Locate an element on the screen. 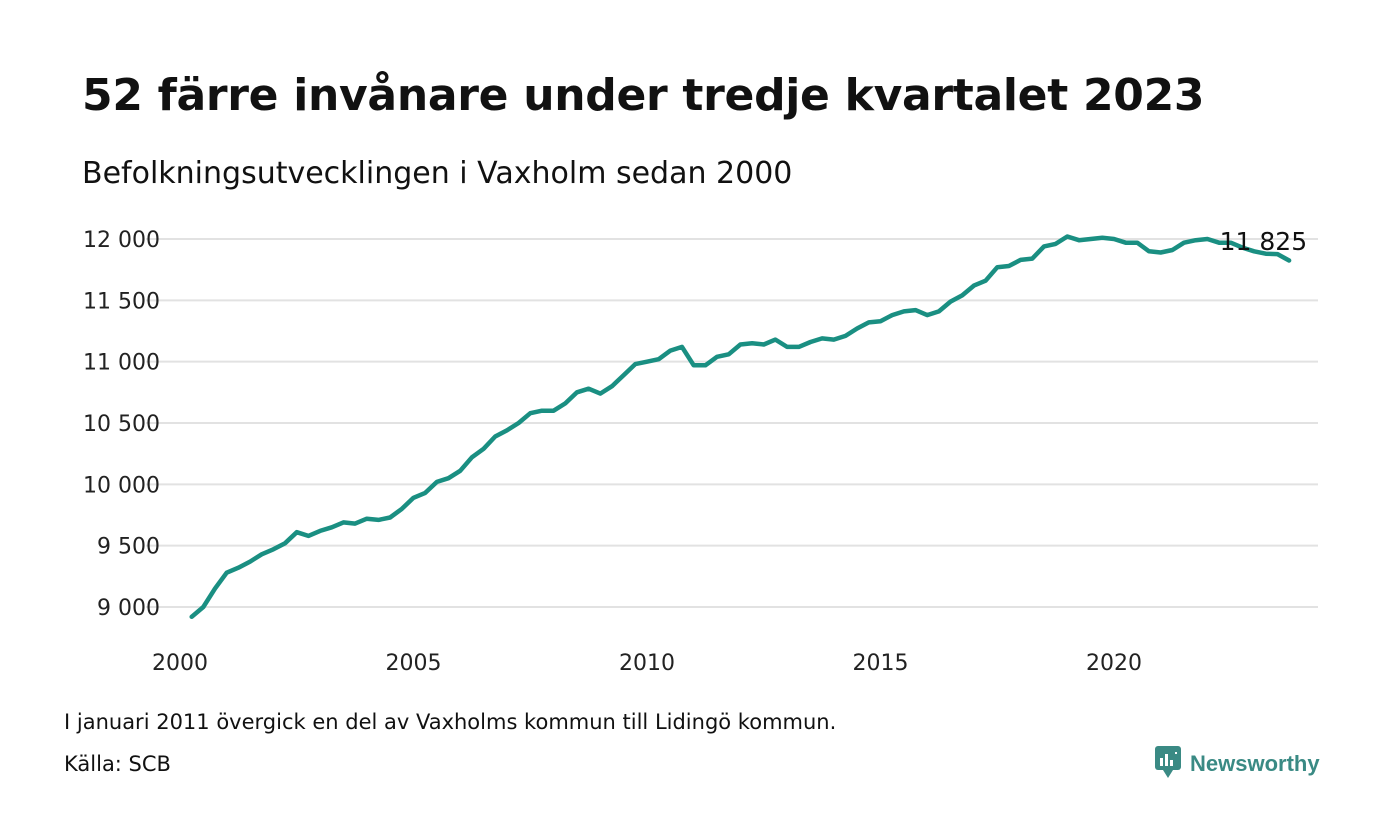  y-tick-label: 9 000 is located at coordinates (128, 608).